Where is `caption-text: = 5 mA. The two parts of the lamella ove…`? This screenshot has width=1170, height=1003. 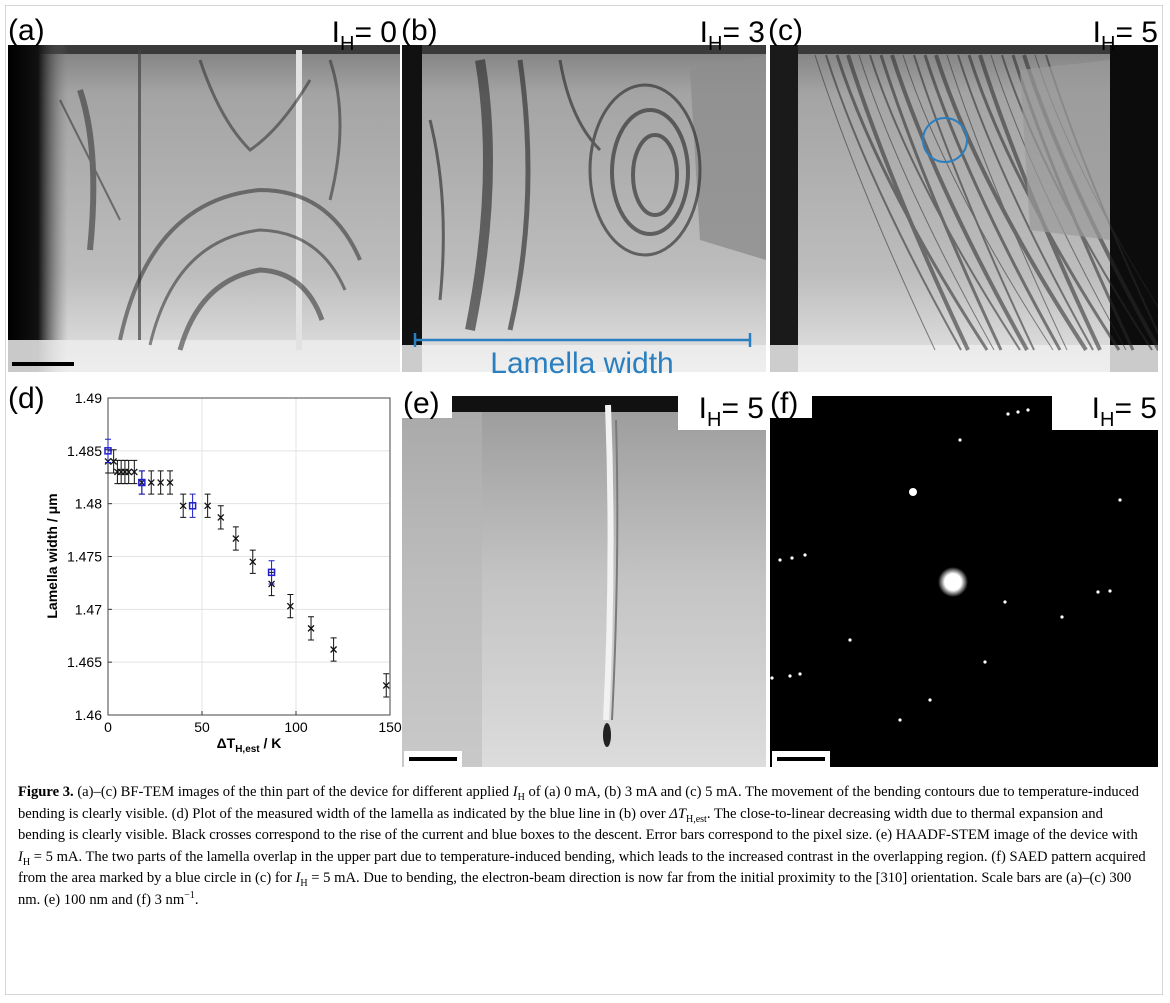 caption-text: = 5 mA. The two parts of the lamella ove… is located at coordinates (582, 867).